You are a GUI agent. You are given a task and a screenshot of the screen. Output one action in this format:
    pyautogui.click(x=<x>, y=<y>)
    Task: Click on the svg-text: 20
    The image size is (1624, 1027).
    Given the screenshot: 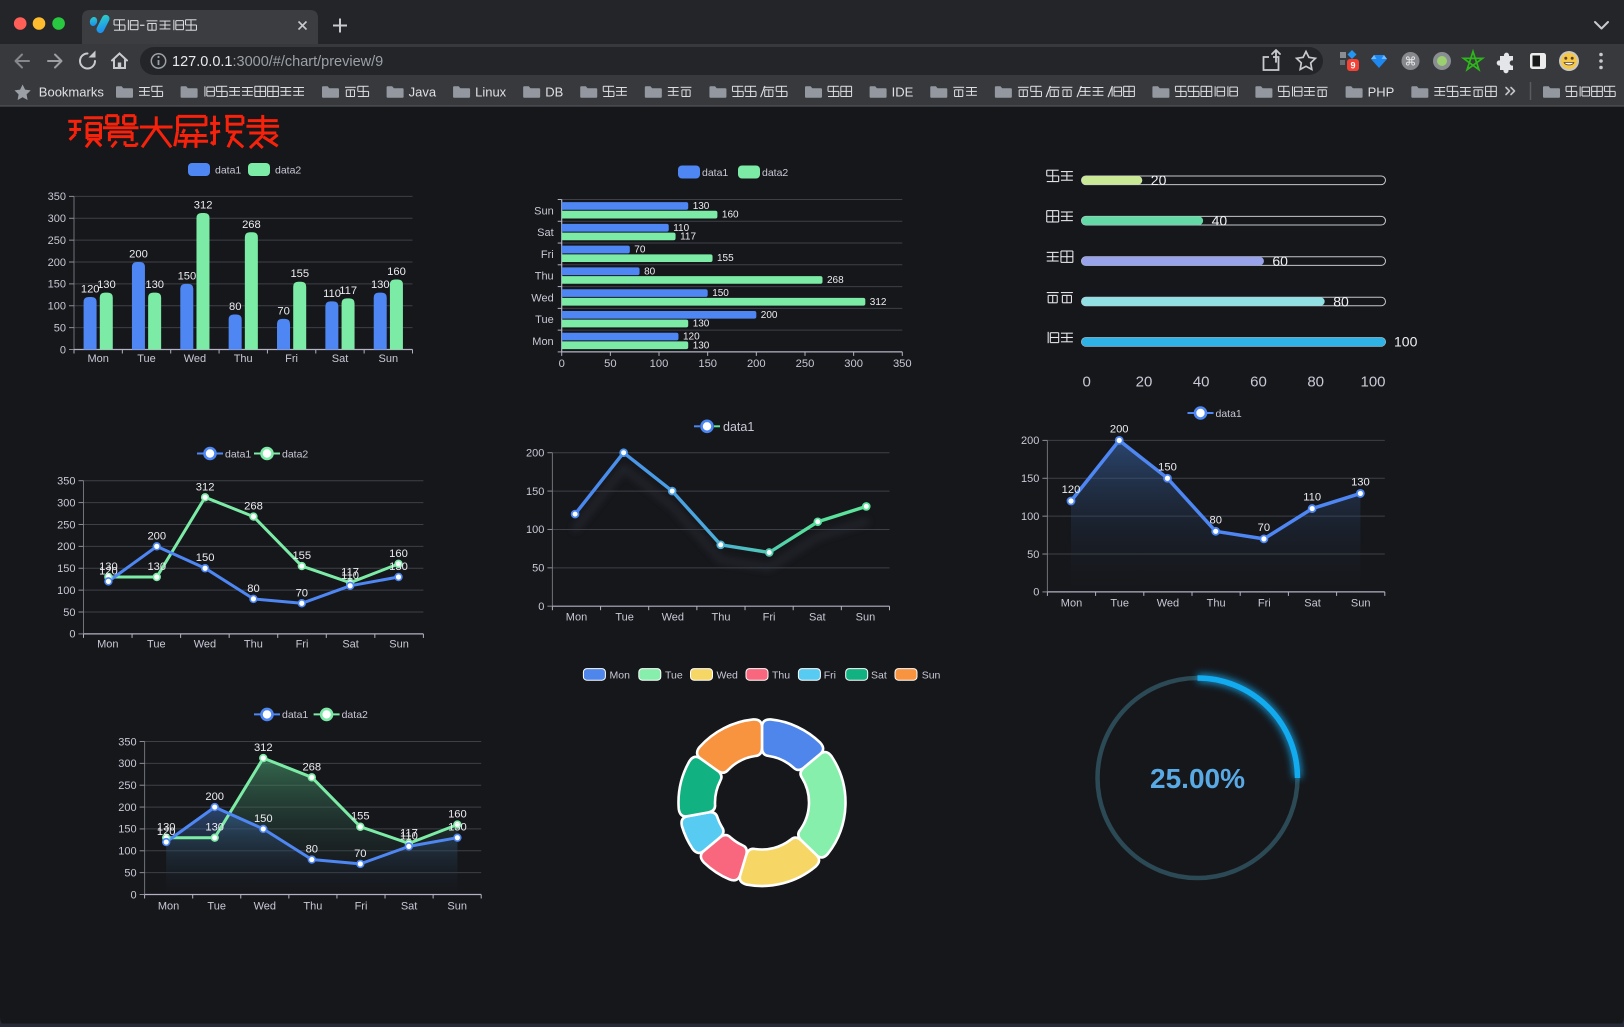 What is the action you would take?
    pyautogui.click(x=1159, y=180)
    